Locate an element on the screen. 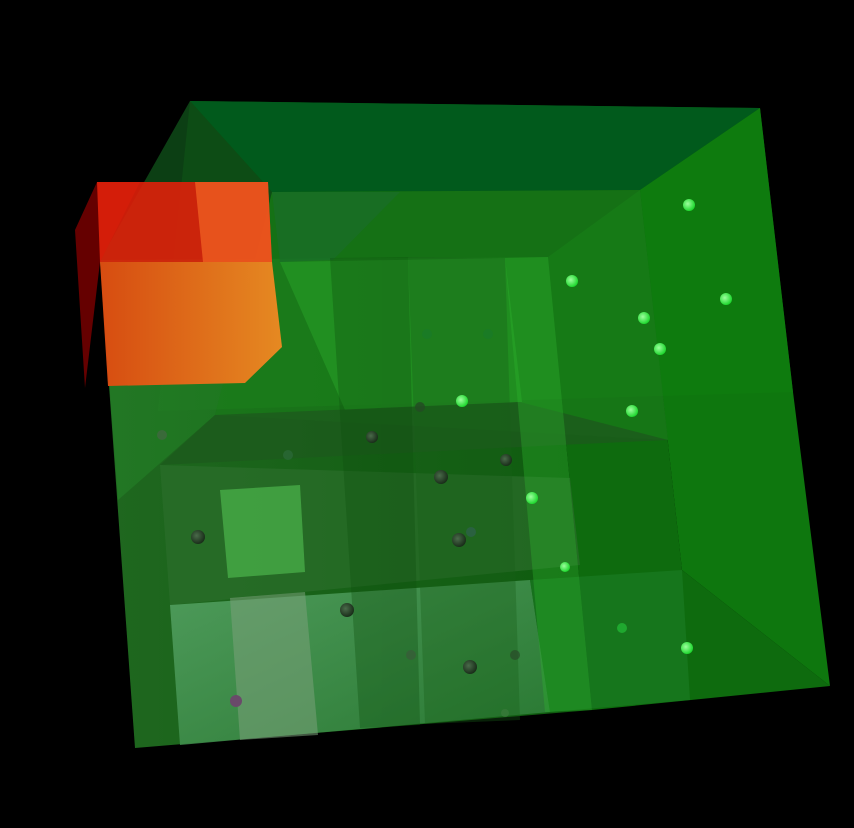 Image resolution: width=854 pixels, height=828 pixels. highlight-box-front-face is located at coordinates (191, 324).